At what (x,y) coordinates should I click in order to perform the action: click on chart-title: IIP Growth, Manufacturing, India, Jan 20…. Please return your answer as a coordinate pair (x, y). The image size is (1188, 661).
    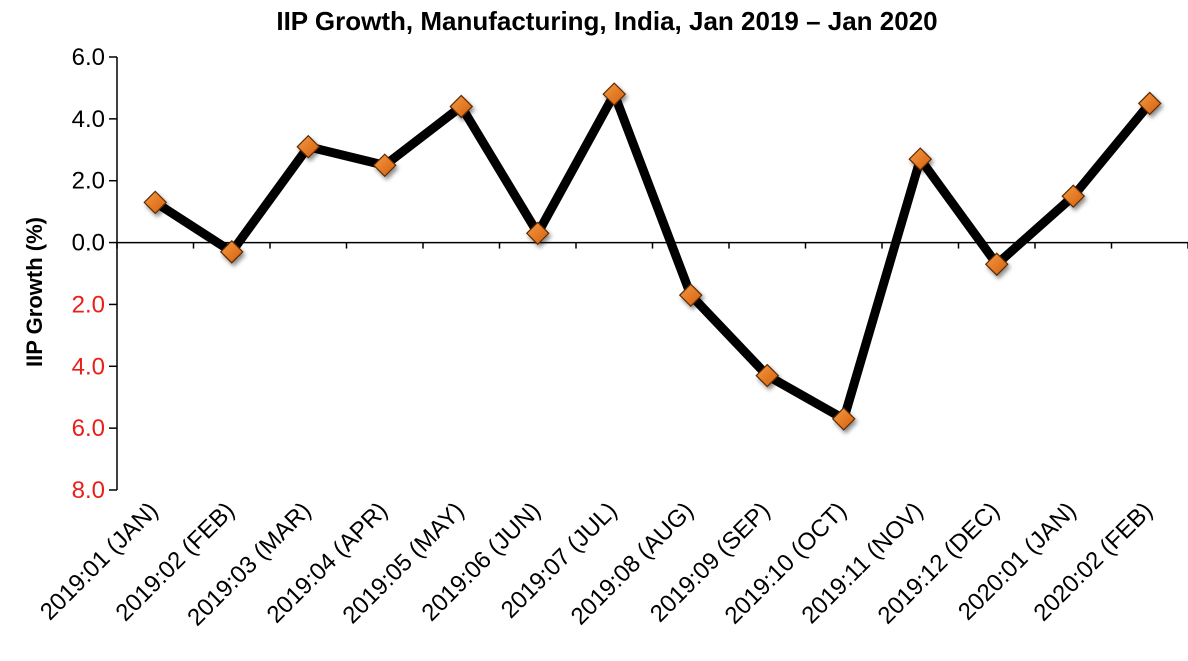
    Looking at the image, I should click on (606, 21).